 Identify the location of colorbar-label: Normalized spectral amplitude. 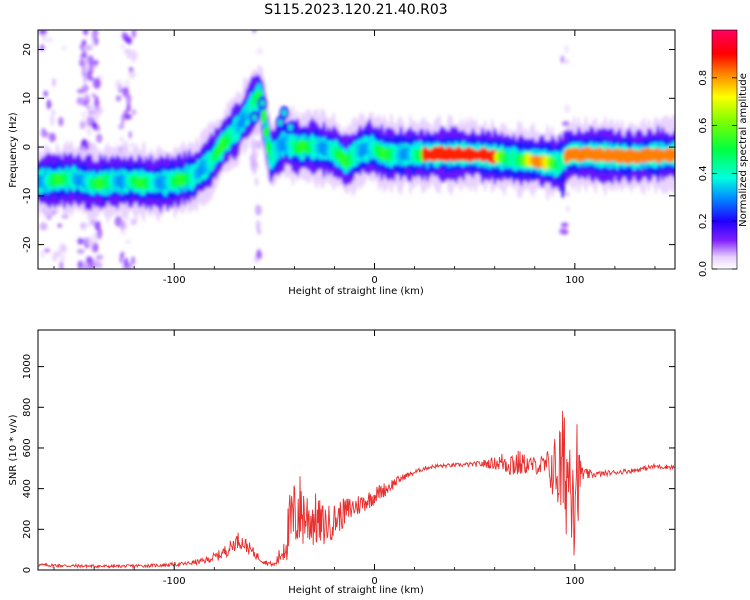
(743, 150).